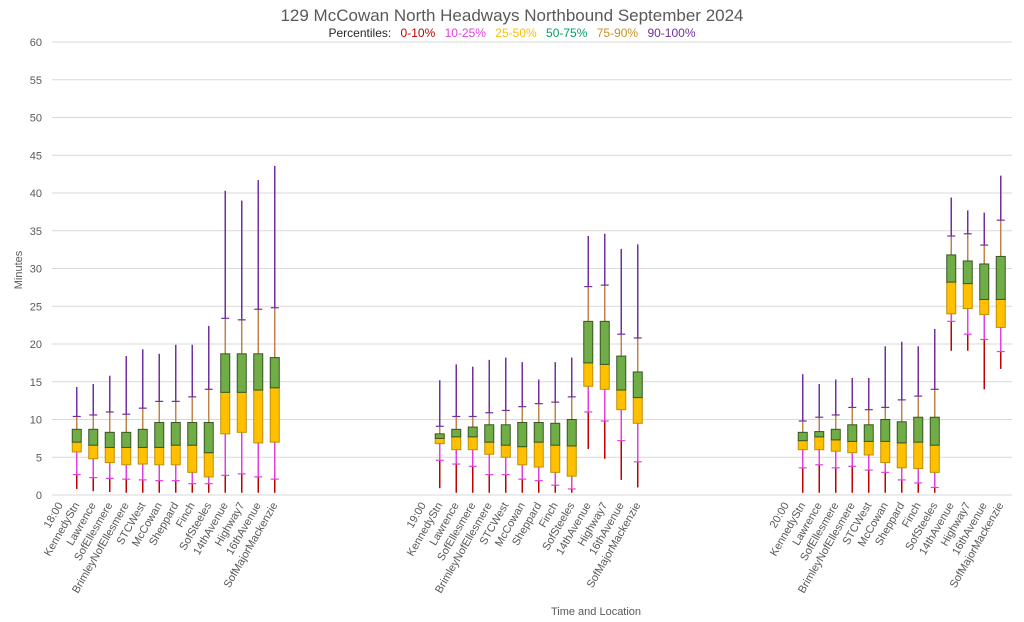 Image resolution: width=1024 pixels, height=622 pixels. What do you see at coordinates (36, 194) in the screenshot?
I see `y-tick-label: 40` at bounding box center [36, 194].